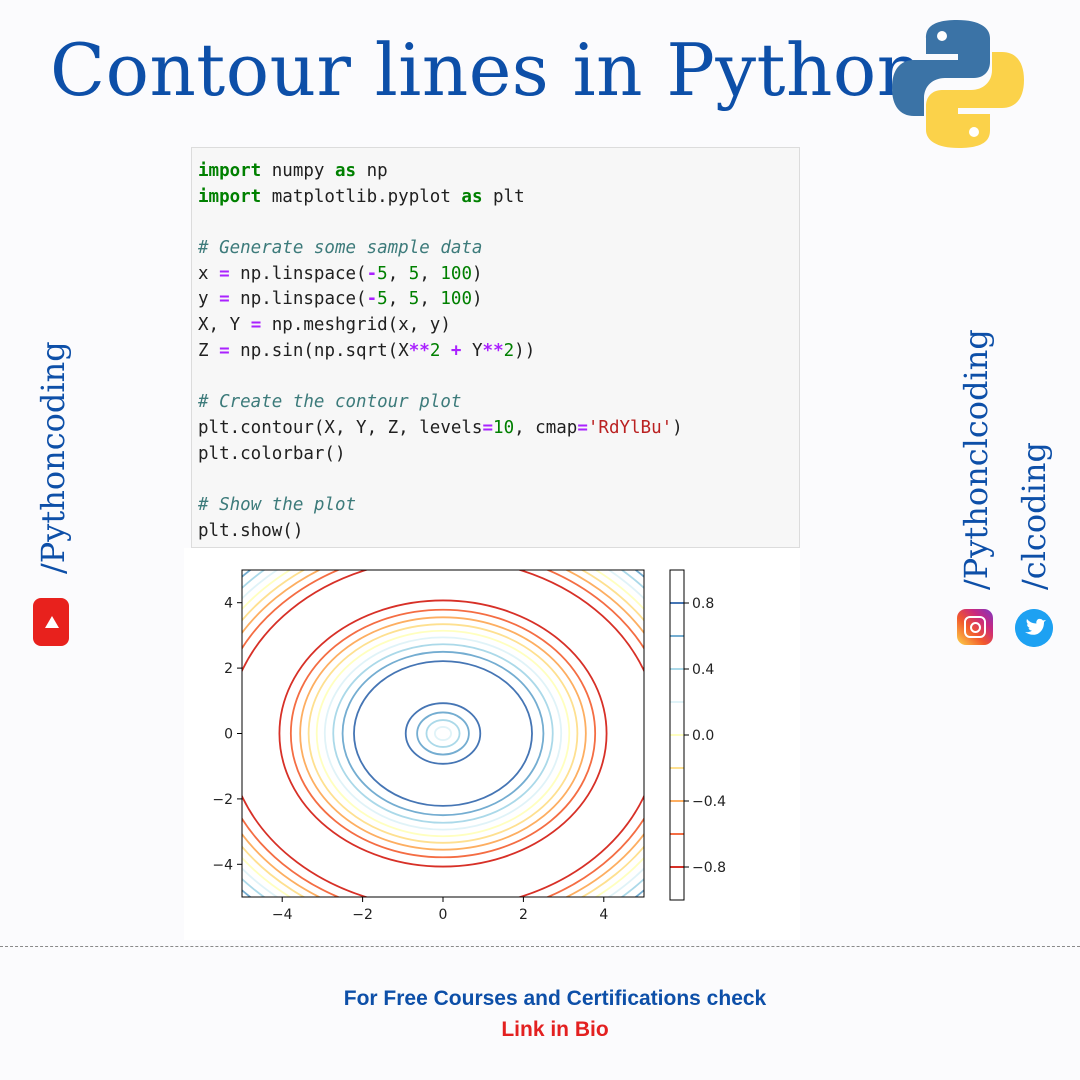  What do you see at coordinates (703, 670) in the screenshot?
I see `colorbar-tick-label: 0.4` at bounding box center [703, 670].